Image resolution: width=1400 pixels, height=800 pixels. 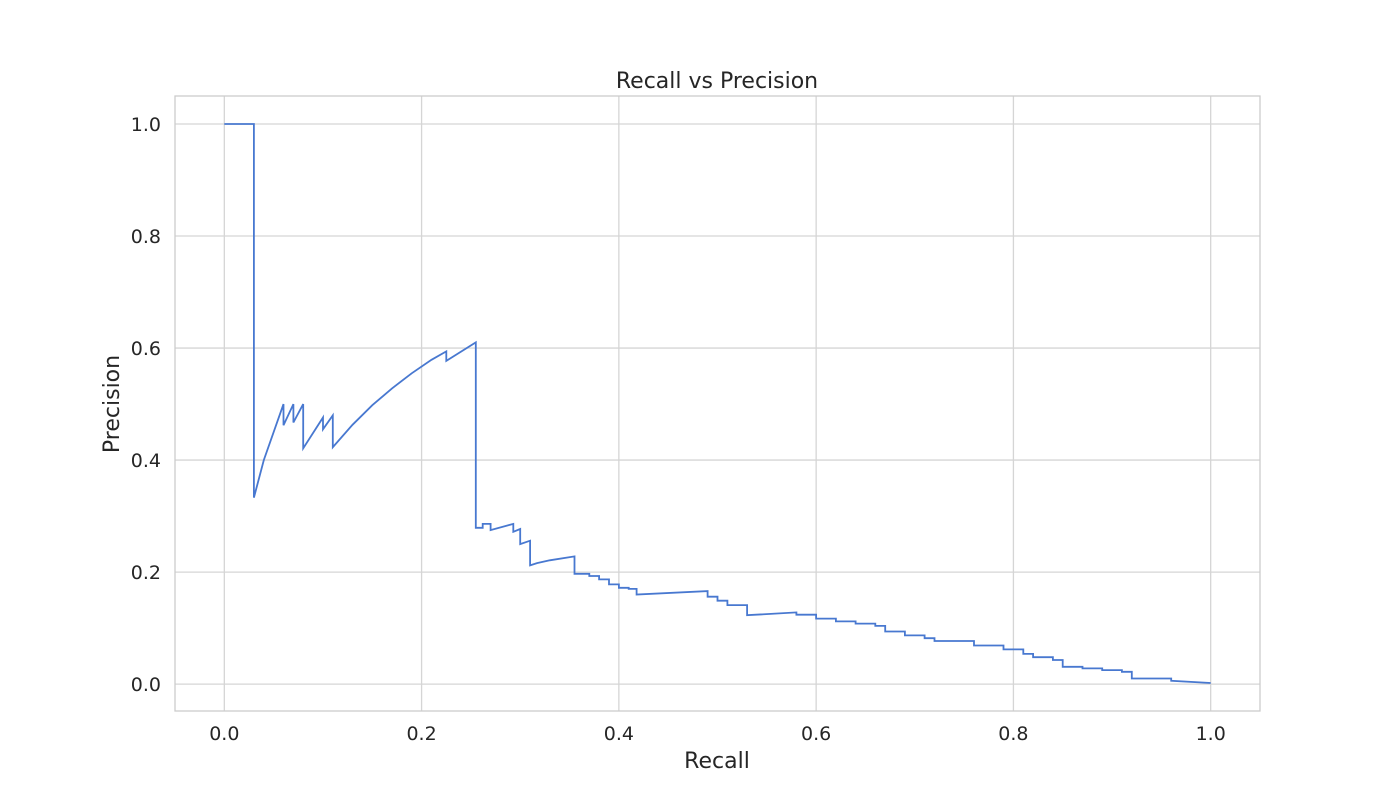 I want to click on x-tick-label: 0.2, so click(x=421, y=734).